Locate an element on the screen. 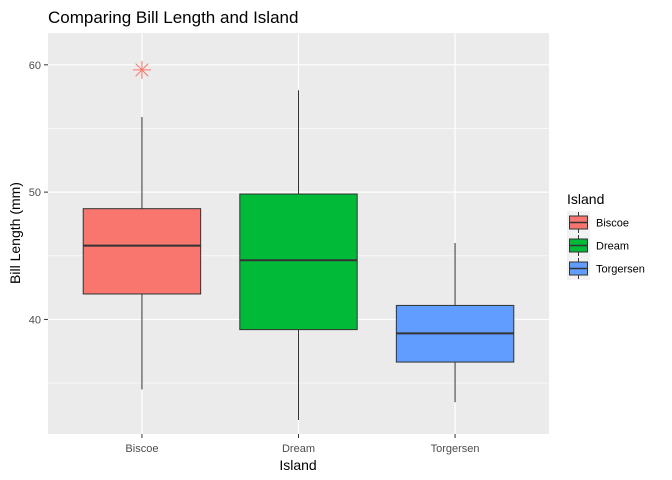 The width and height of the screenshot is (672, 480). legend-item-torgersen: Torgersen is located at coordinates (606, 268).